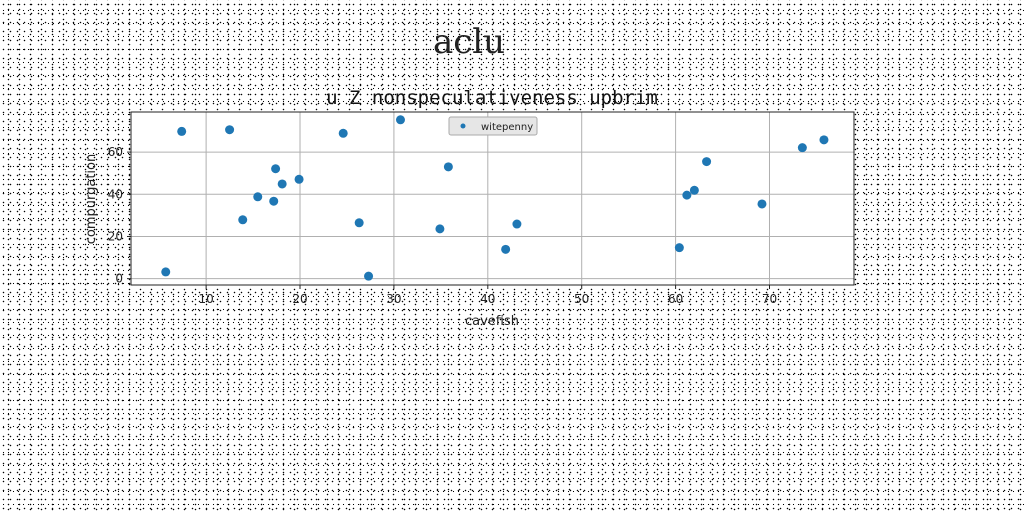 The height and width of the screenshot is (512, 1024). I want to click on x-tick-label: 40, so click(487, 299).